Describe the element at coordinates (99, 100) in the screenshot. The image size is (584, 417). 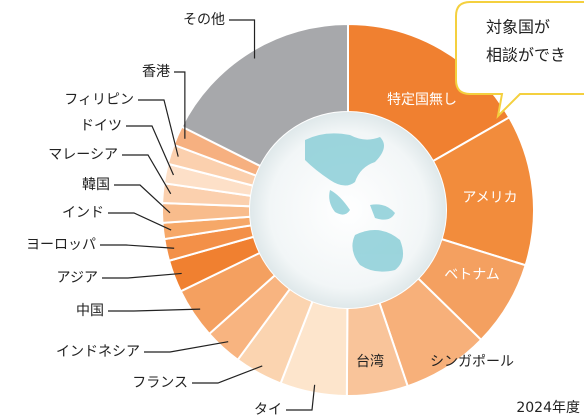
I see `slice-label: フィリピン` at that location.